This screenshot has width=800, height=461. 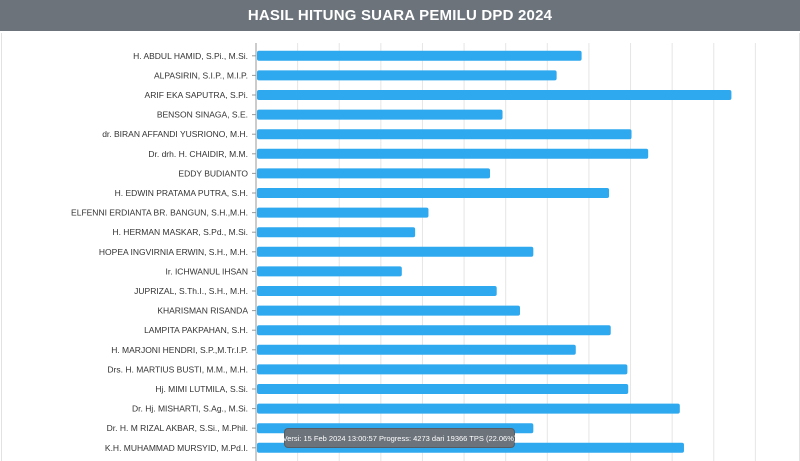 What do you see at coordinates (213, 173) in the screenshot?
I see `category-label: EDDY BUDIANTO` at bounding box center [213, 173].